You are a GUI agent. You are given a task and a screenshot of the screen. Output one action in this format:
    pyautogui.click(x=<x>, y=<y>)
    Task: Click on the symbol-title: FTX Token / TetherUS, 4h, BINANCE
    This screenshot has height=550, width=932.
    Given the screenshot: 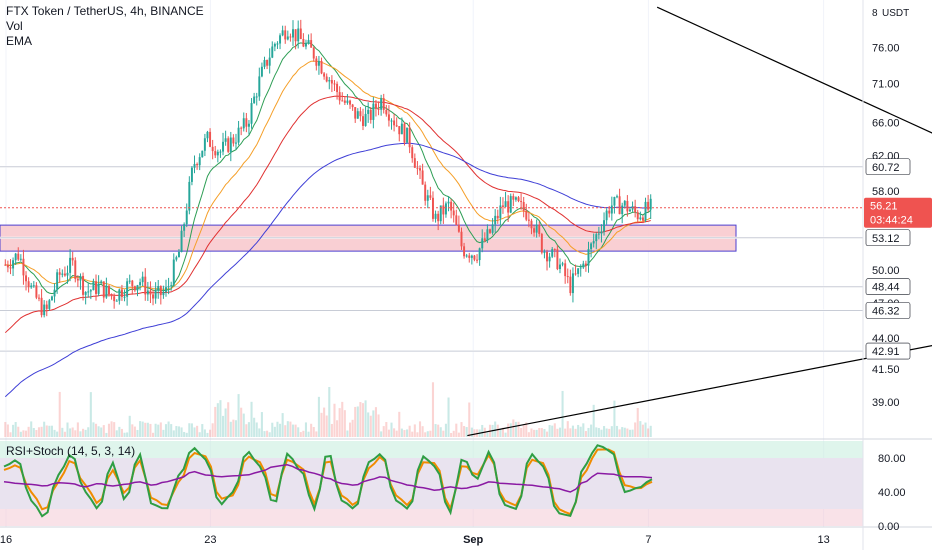 What is the action you would take?
    pyautogui.click(x=105, y=11)
    